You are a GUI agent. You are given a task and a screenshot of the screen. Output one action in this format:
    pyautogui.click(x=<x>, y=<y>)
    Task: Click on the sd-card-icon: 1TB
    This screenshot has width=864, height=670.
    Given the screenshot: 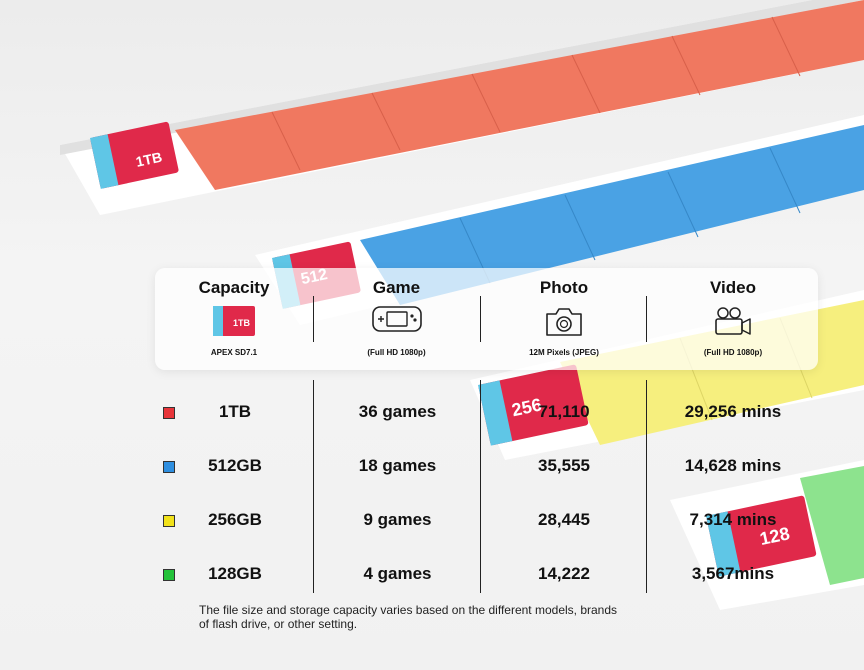 What is the action you would take?
    pyautogui.click(x=234, y=321)
    